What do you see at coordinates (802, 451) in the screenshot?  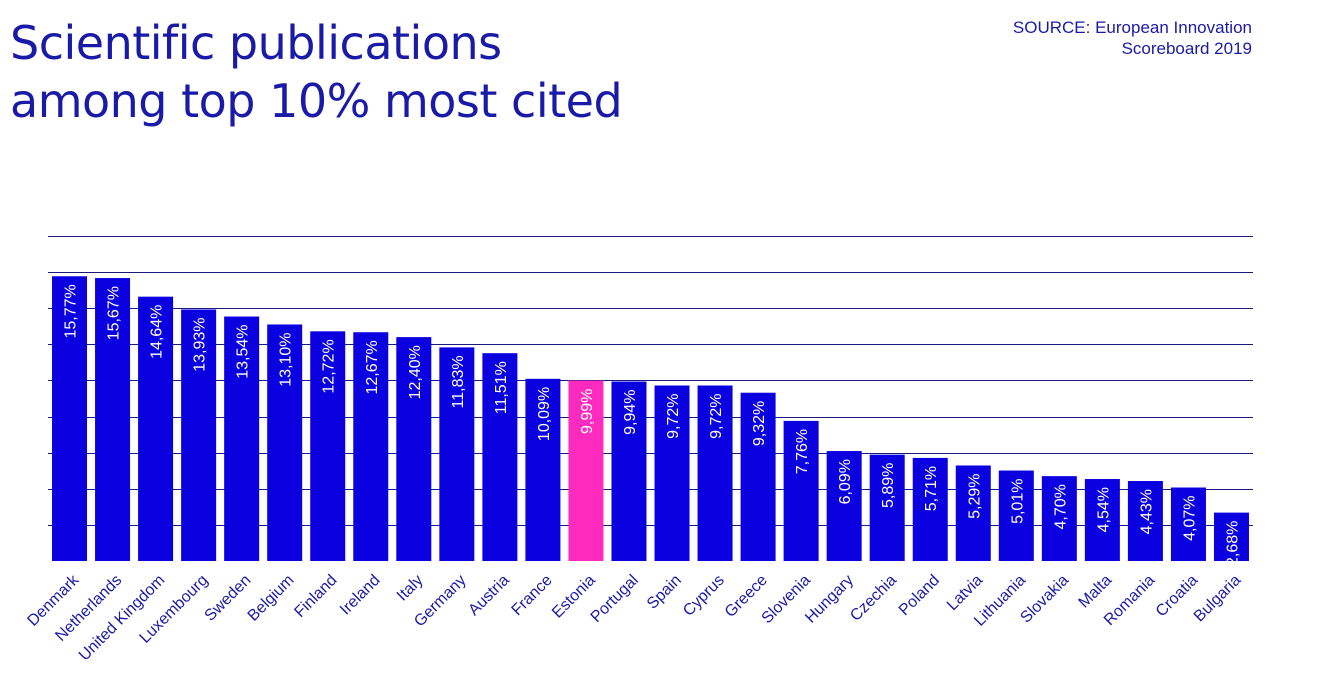 I see `value-label: 7,76%` at bounding box center [802, 451].